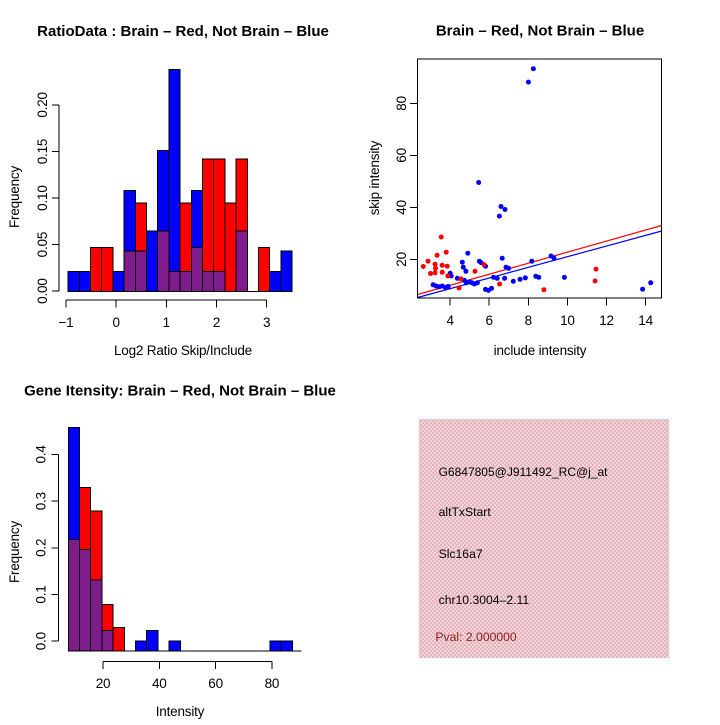  Describe the element at coordinates (484, 600) in the screenshot. I see `svg-text: chr10.3004–2.11` at that location.